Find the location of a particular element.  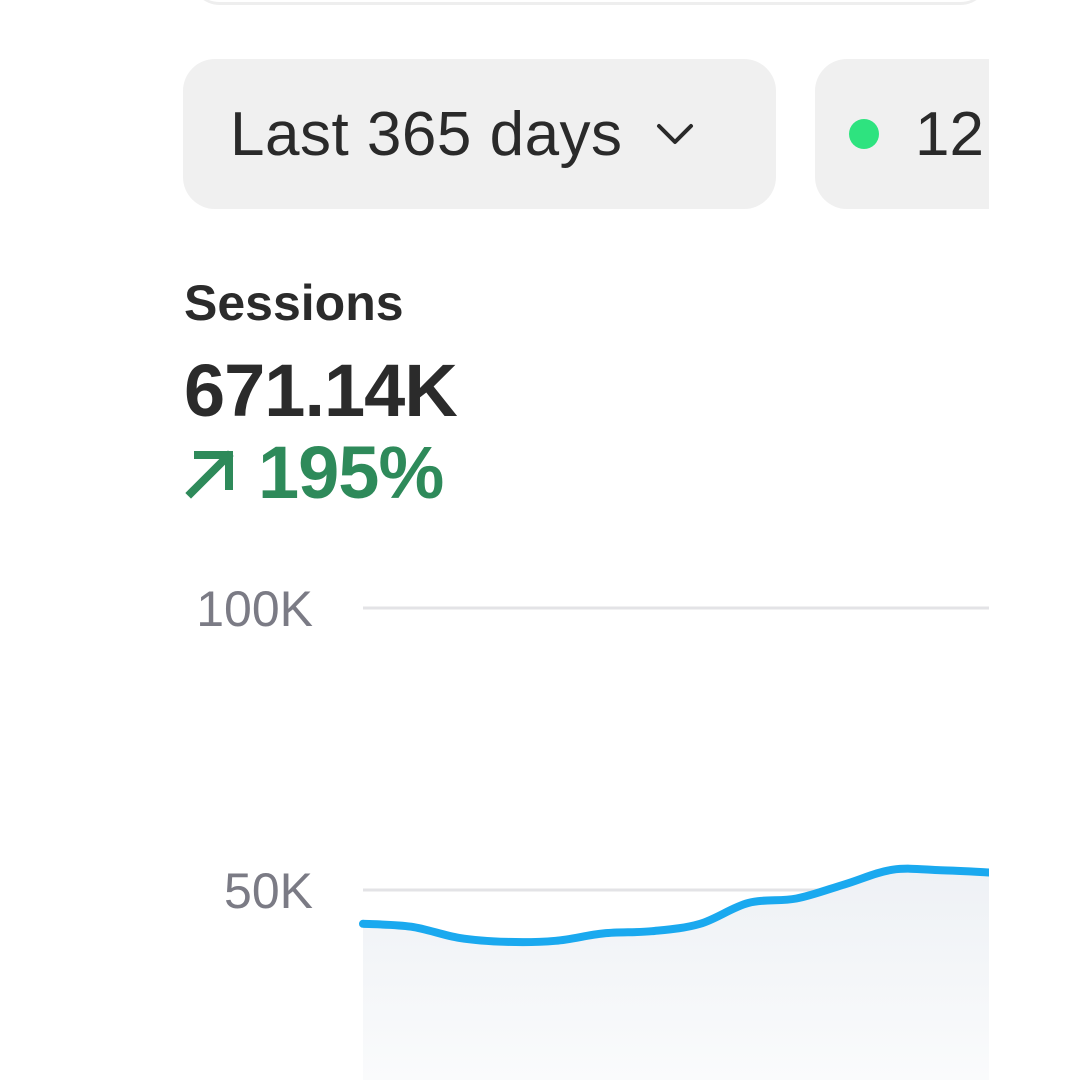

date-range-dropdown: Last 365 days is located at coordinates (479, 134).